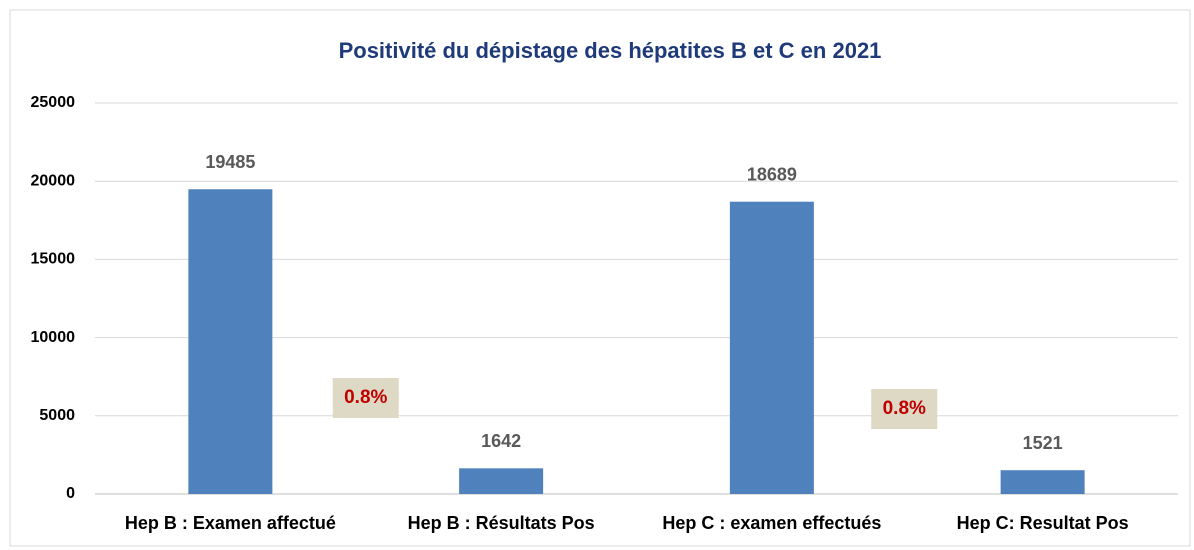 This screenshot has width=1194, height=550. Describe the element at coordinates (53, 259) in the screenshot. I see `y-tick-label: 15000` at that location.